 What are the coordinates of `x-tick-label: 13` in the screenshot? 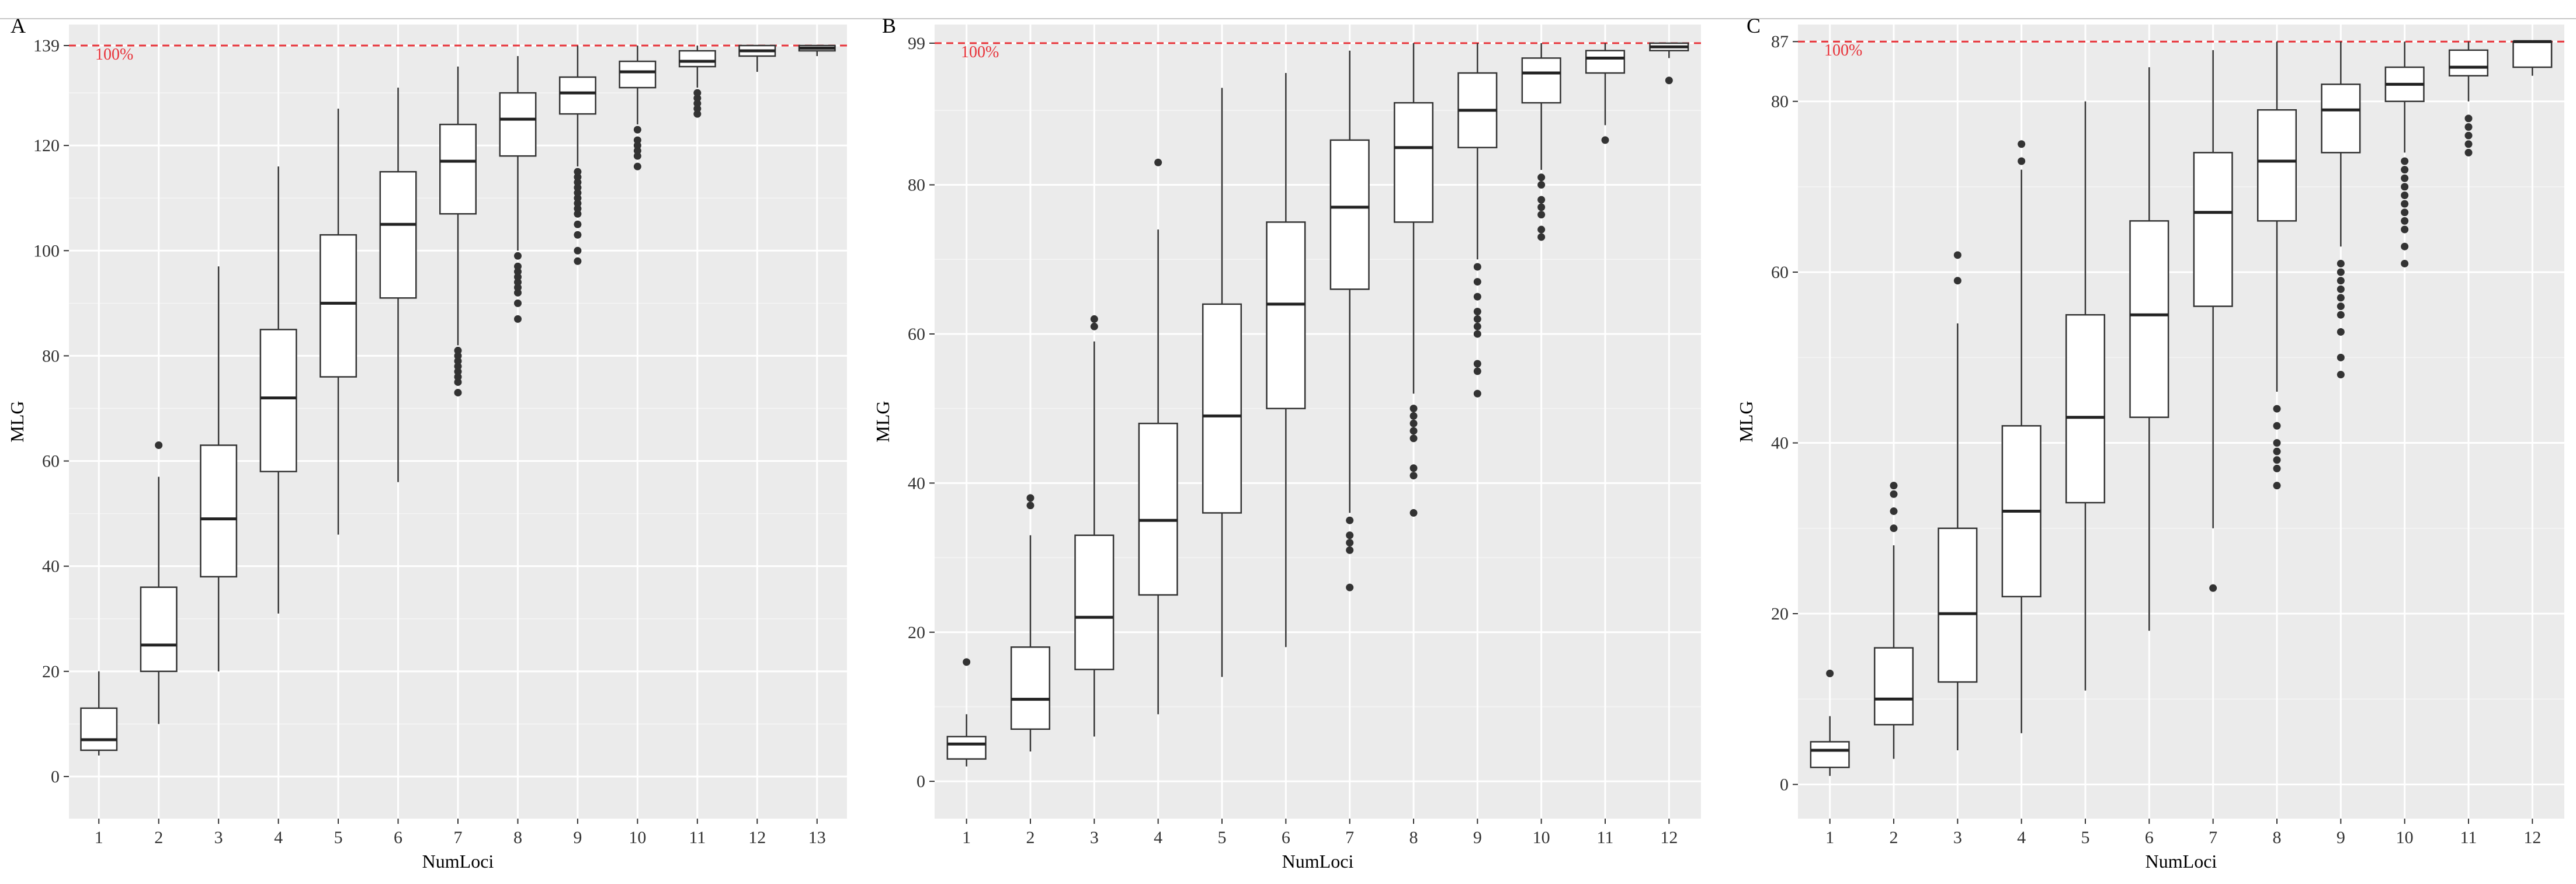 It's located at (817, 837).